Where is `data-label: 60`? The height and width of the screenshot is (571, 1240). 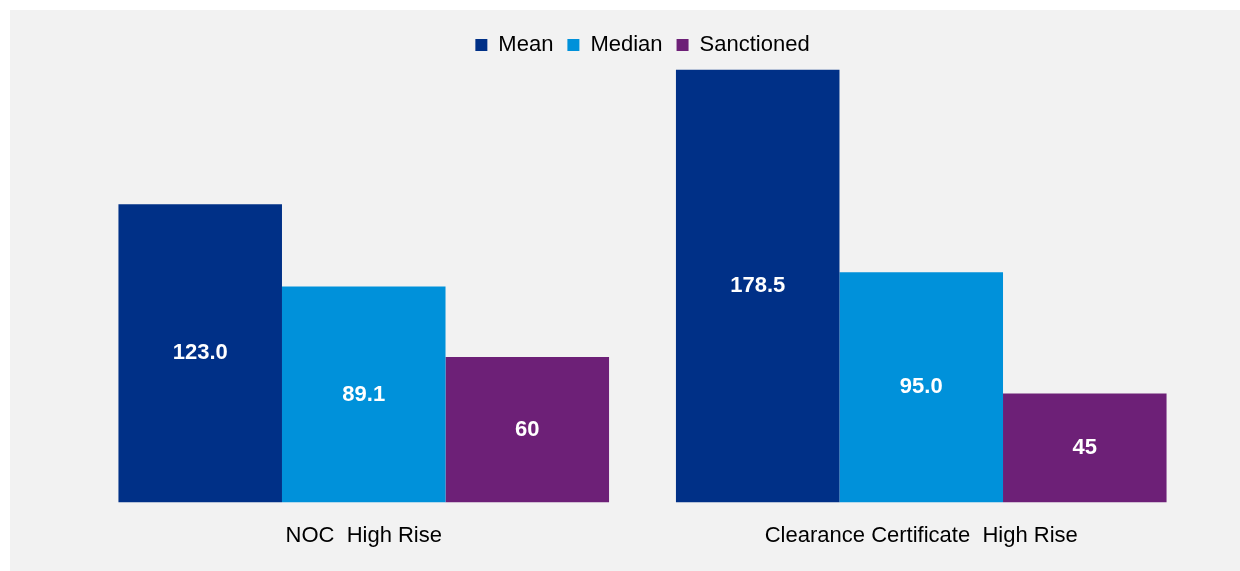 data-label: 60 is located at coordinates (527, 428).